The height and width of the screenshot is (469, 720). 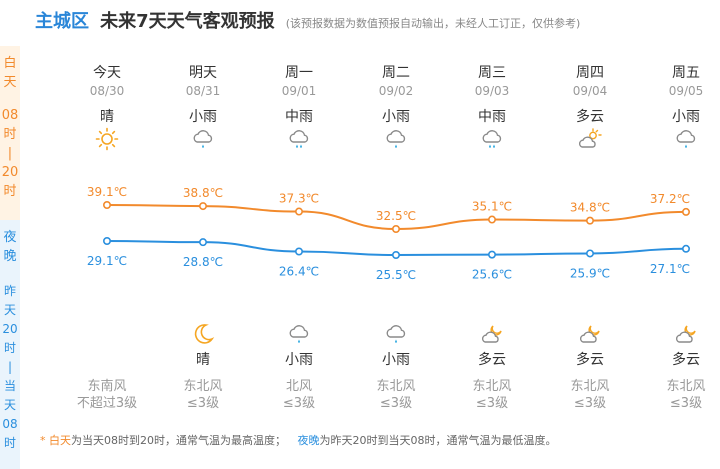 I want to click on footnote-night-label: 夜晚, so click(x=308, y=440).